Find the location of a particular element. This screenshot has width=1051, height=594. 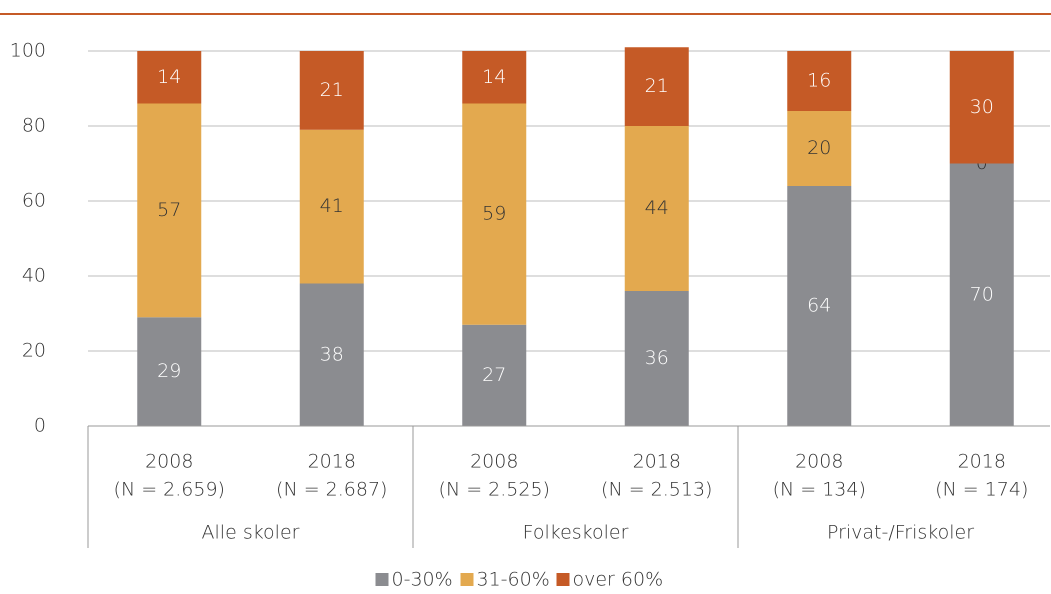

y-tick-label: 20 is located at coordinates (34, 351).